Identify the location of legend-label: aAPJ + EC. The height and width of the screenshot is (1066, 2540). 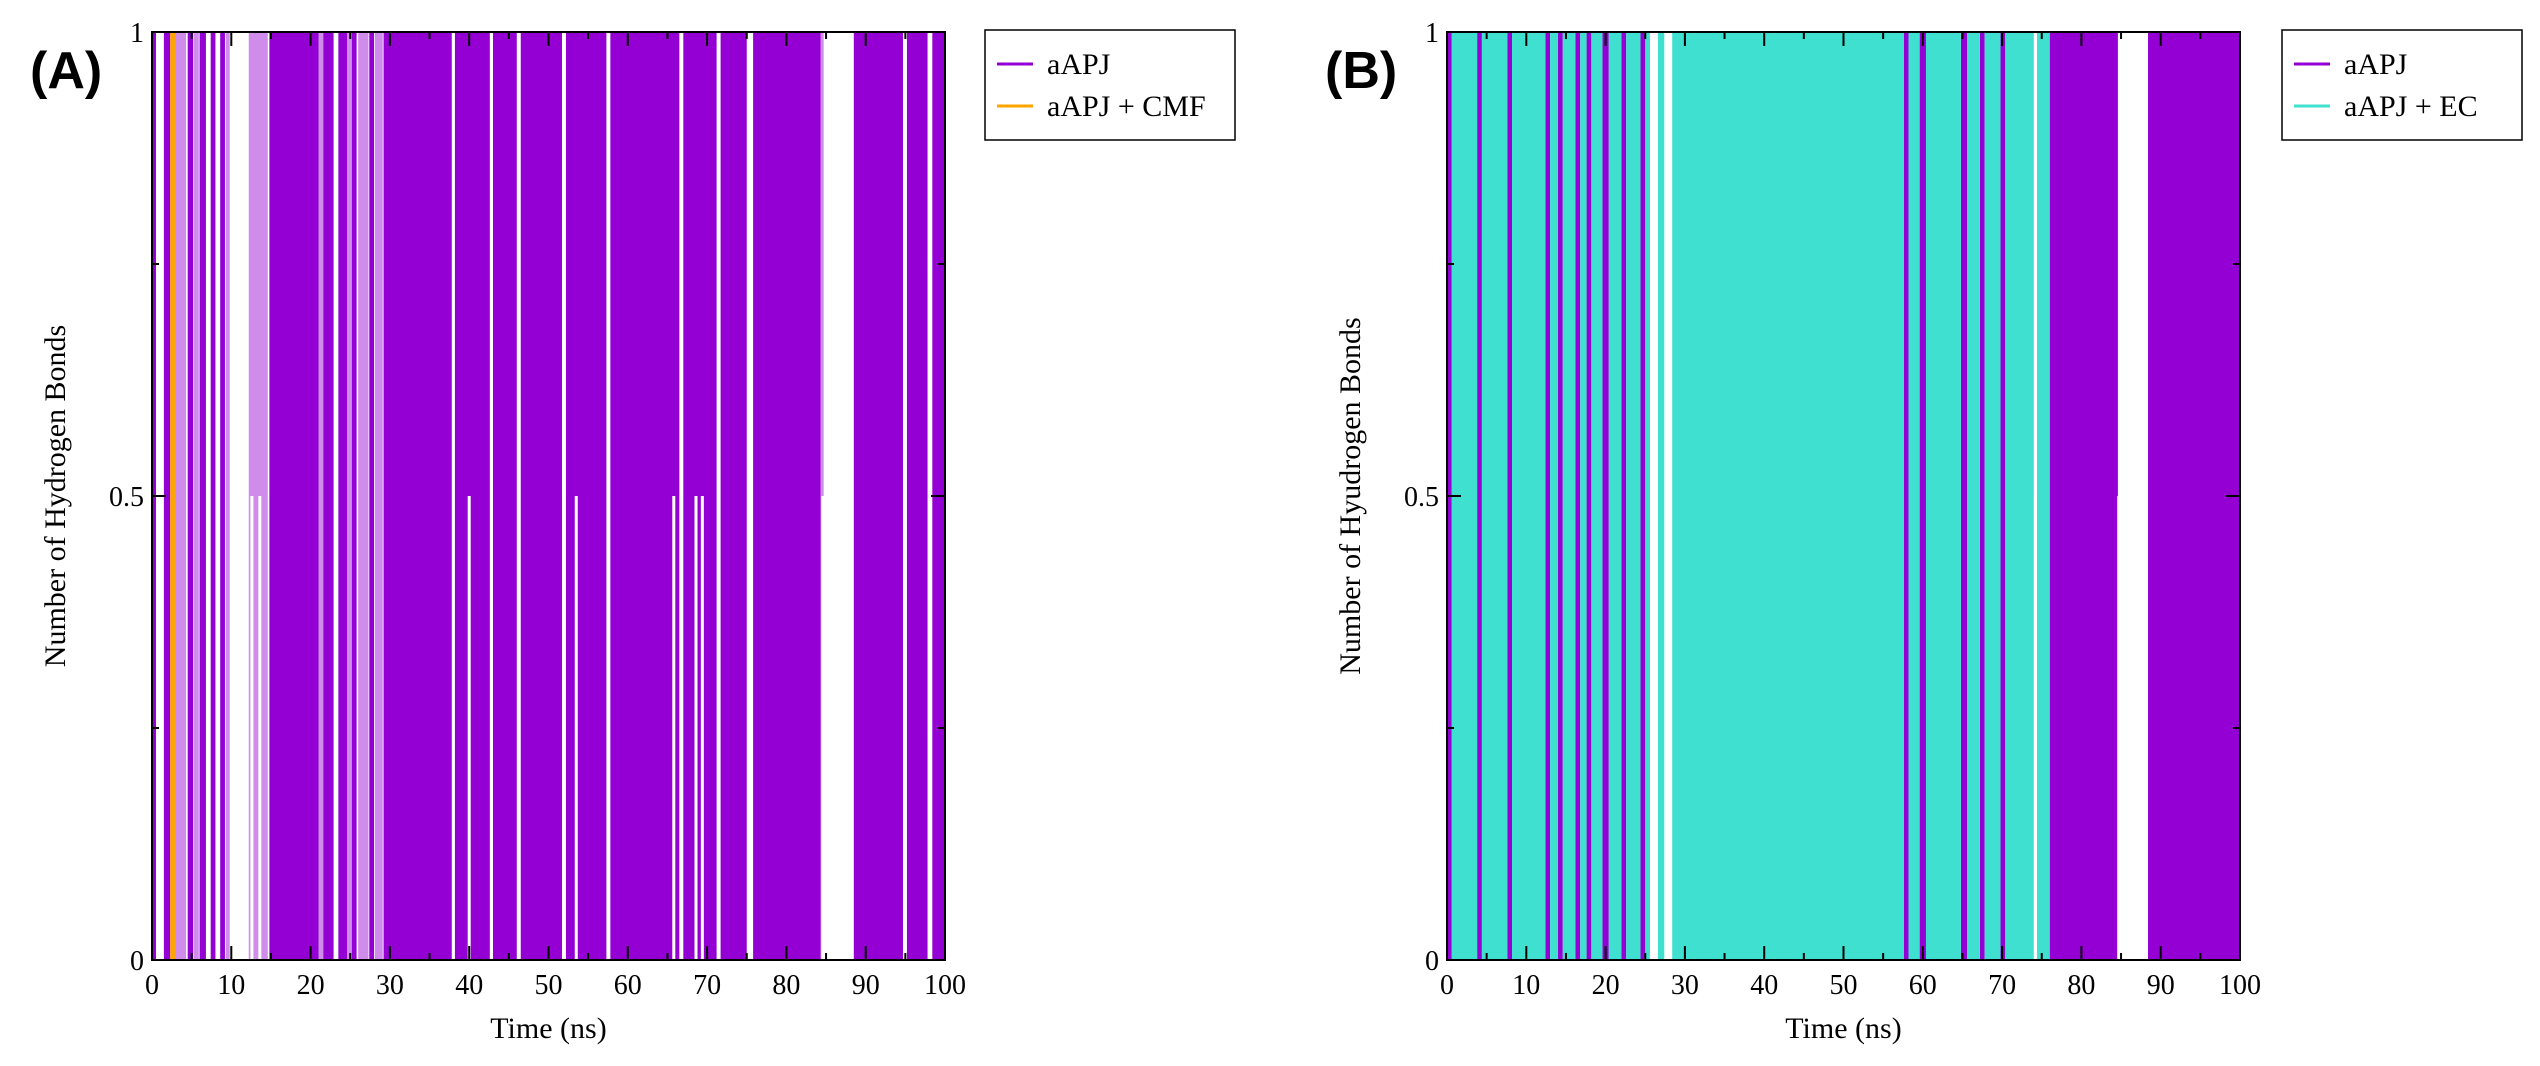
(2411, 106).